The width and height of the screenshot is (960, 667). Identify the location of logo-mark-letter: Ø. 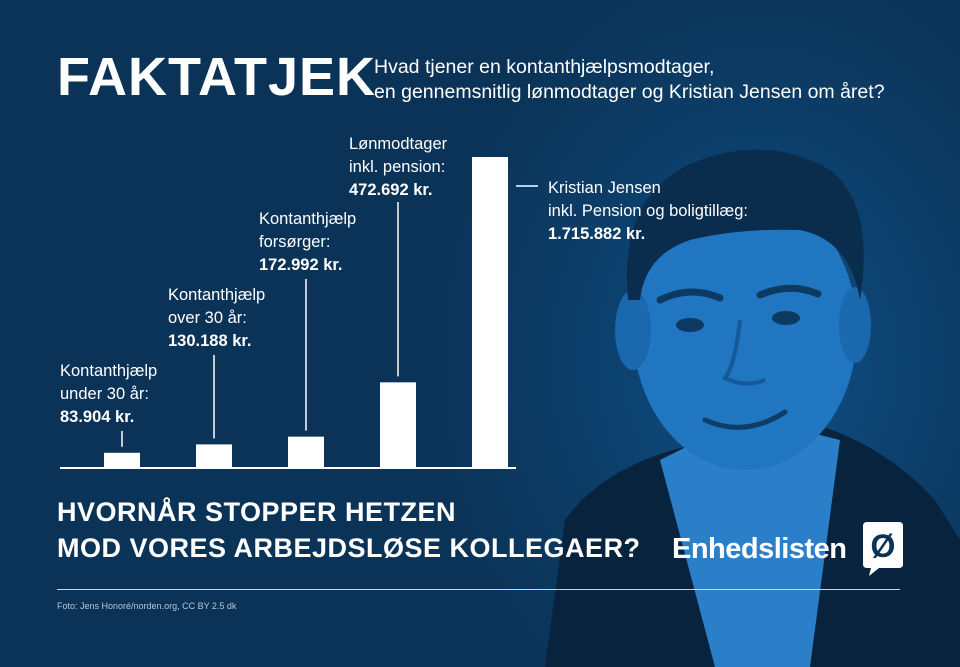
(882, 546).